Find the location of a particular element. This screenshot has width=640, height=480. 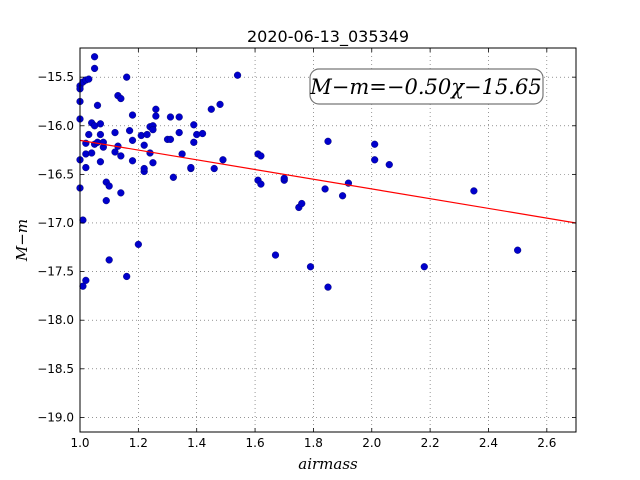

fit-line is located at coordinates (328, 181).